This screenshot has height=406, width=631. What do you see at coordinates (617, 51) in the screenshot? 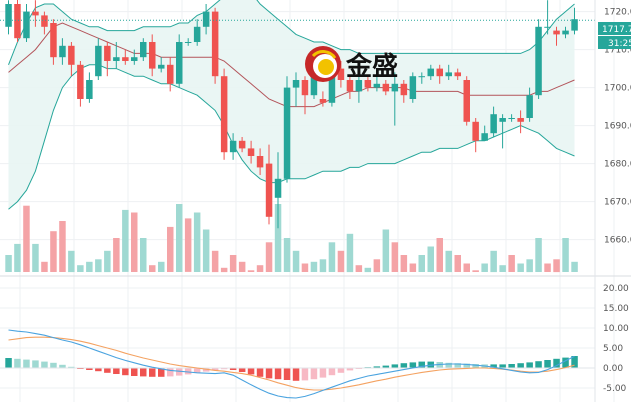
I see `price-tick-label: 1710.00` at bounding box center [617, 51].